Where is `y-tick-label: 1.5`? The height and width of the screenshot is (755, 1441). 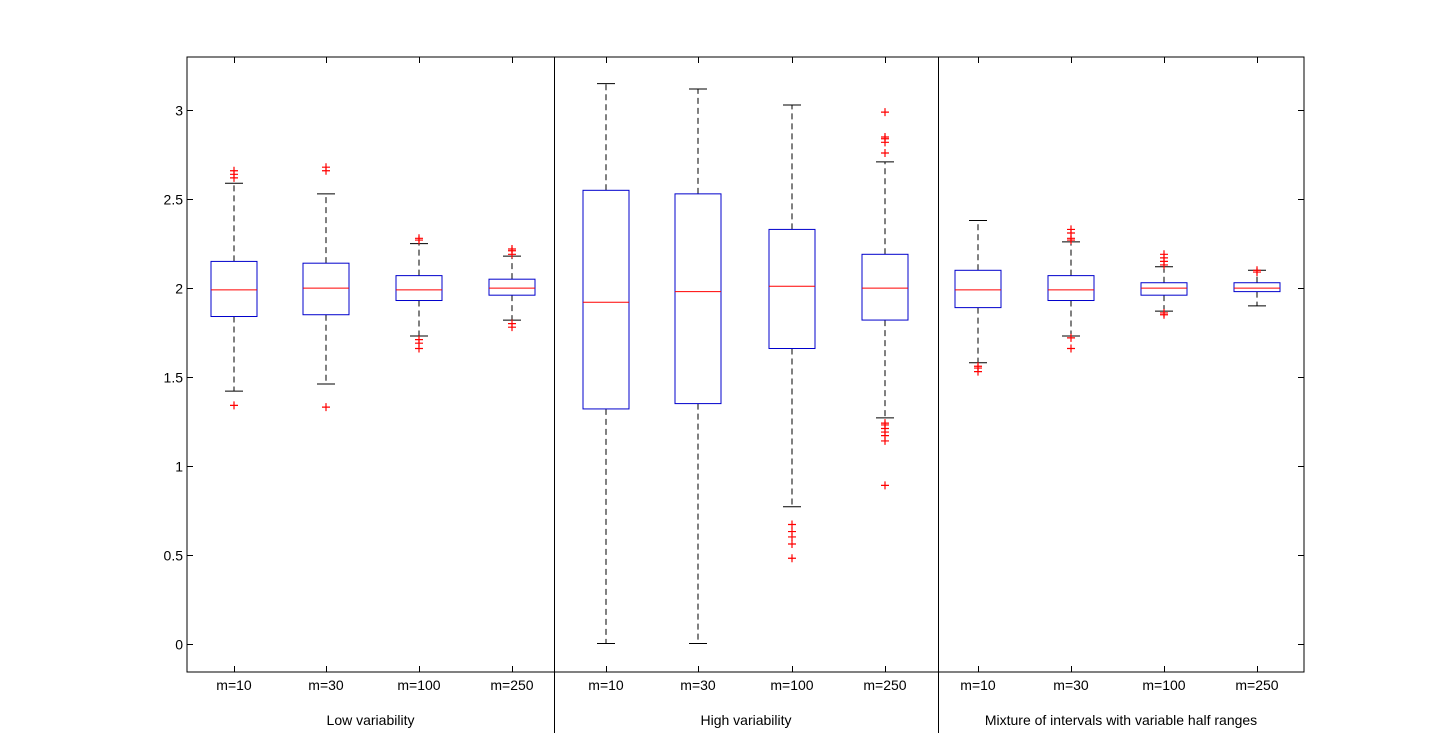 y-tick-label: 1.5 is located at coordinates (174, 378).